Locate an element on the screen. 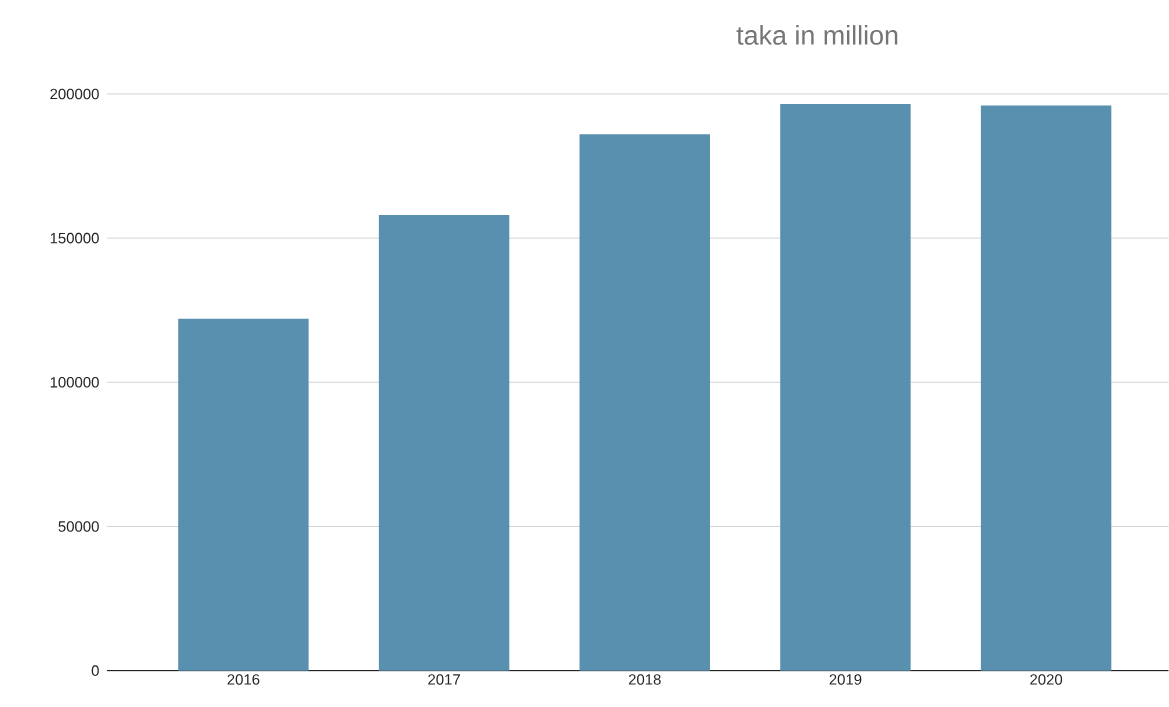  x-tick-label: 2019 is located at coordinates (845, 679).